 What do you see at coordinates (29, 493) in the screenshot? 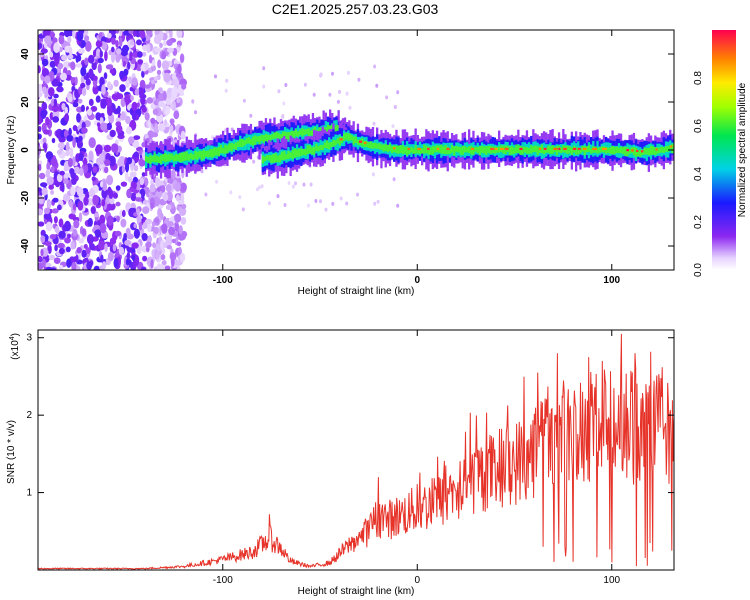
I see `ytick-label: 1` at bounding box center [29, 493].